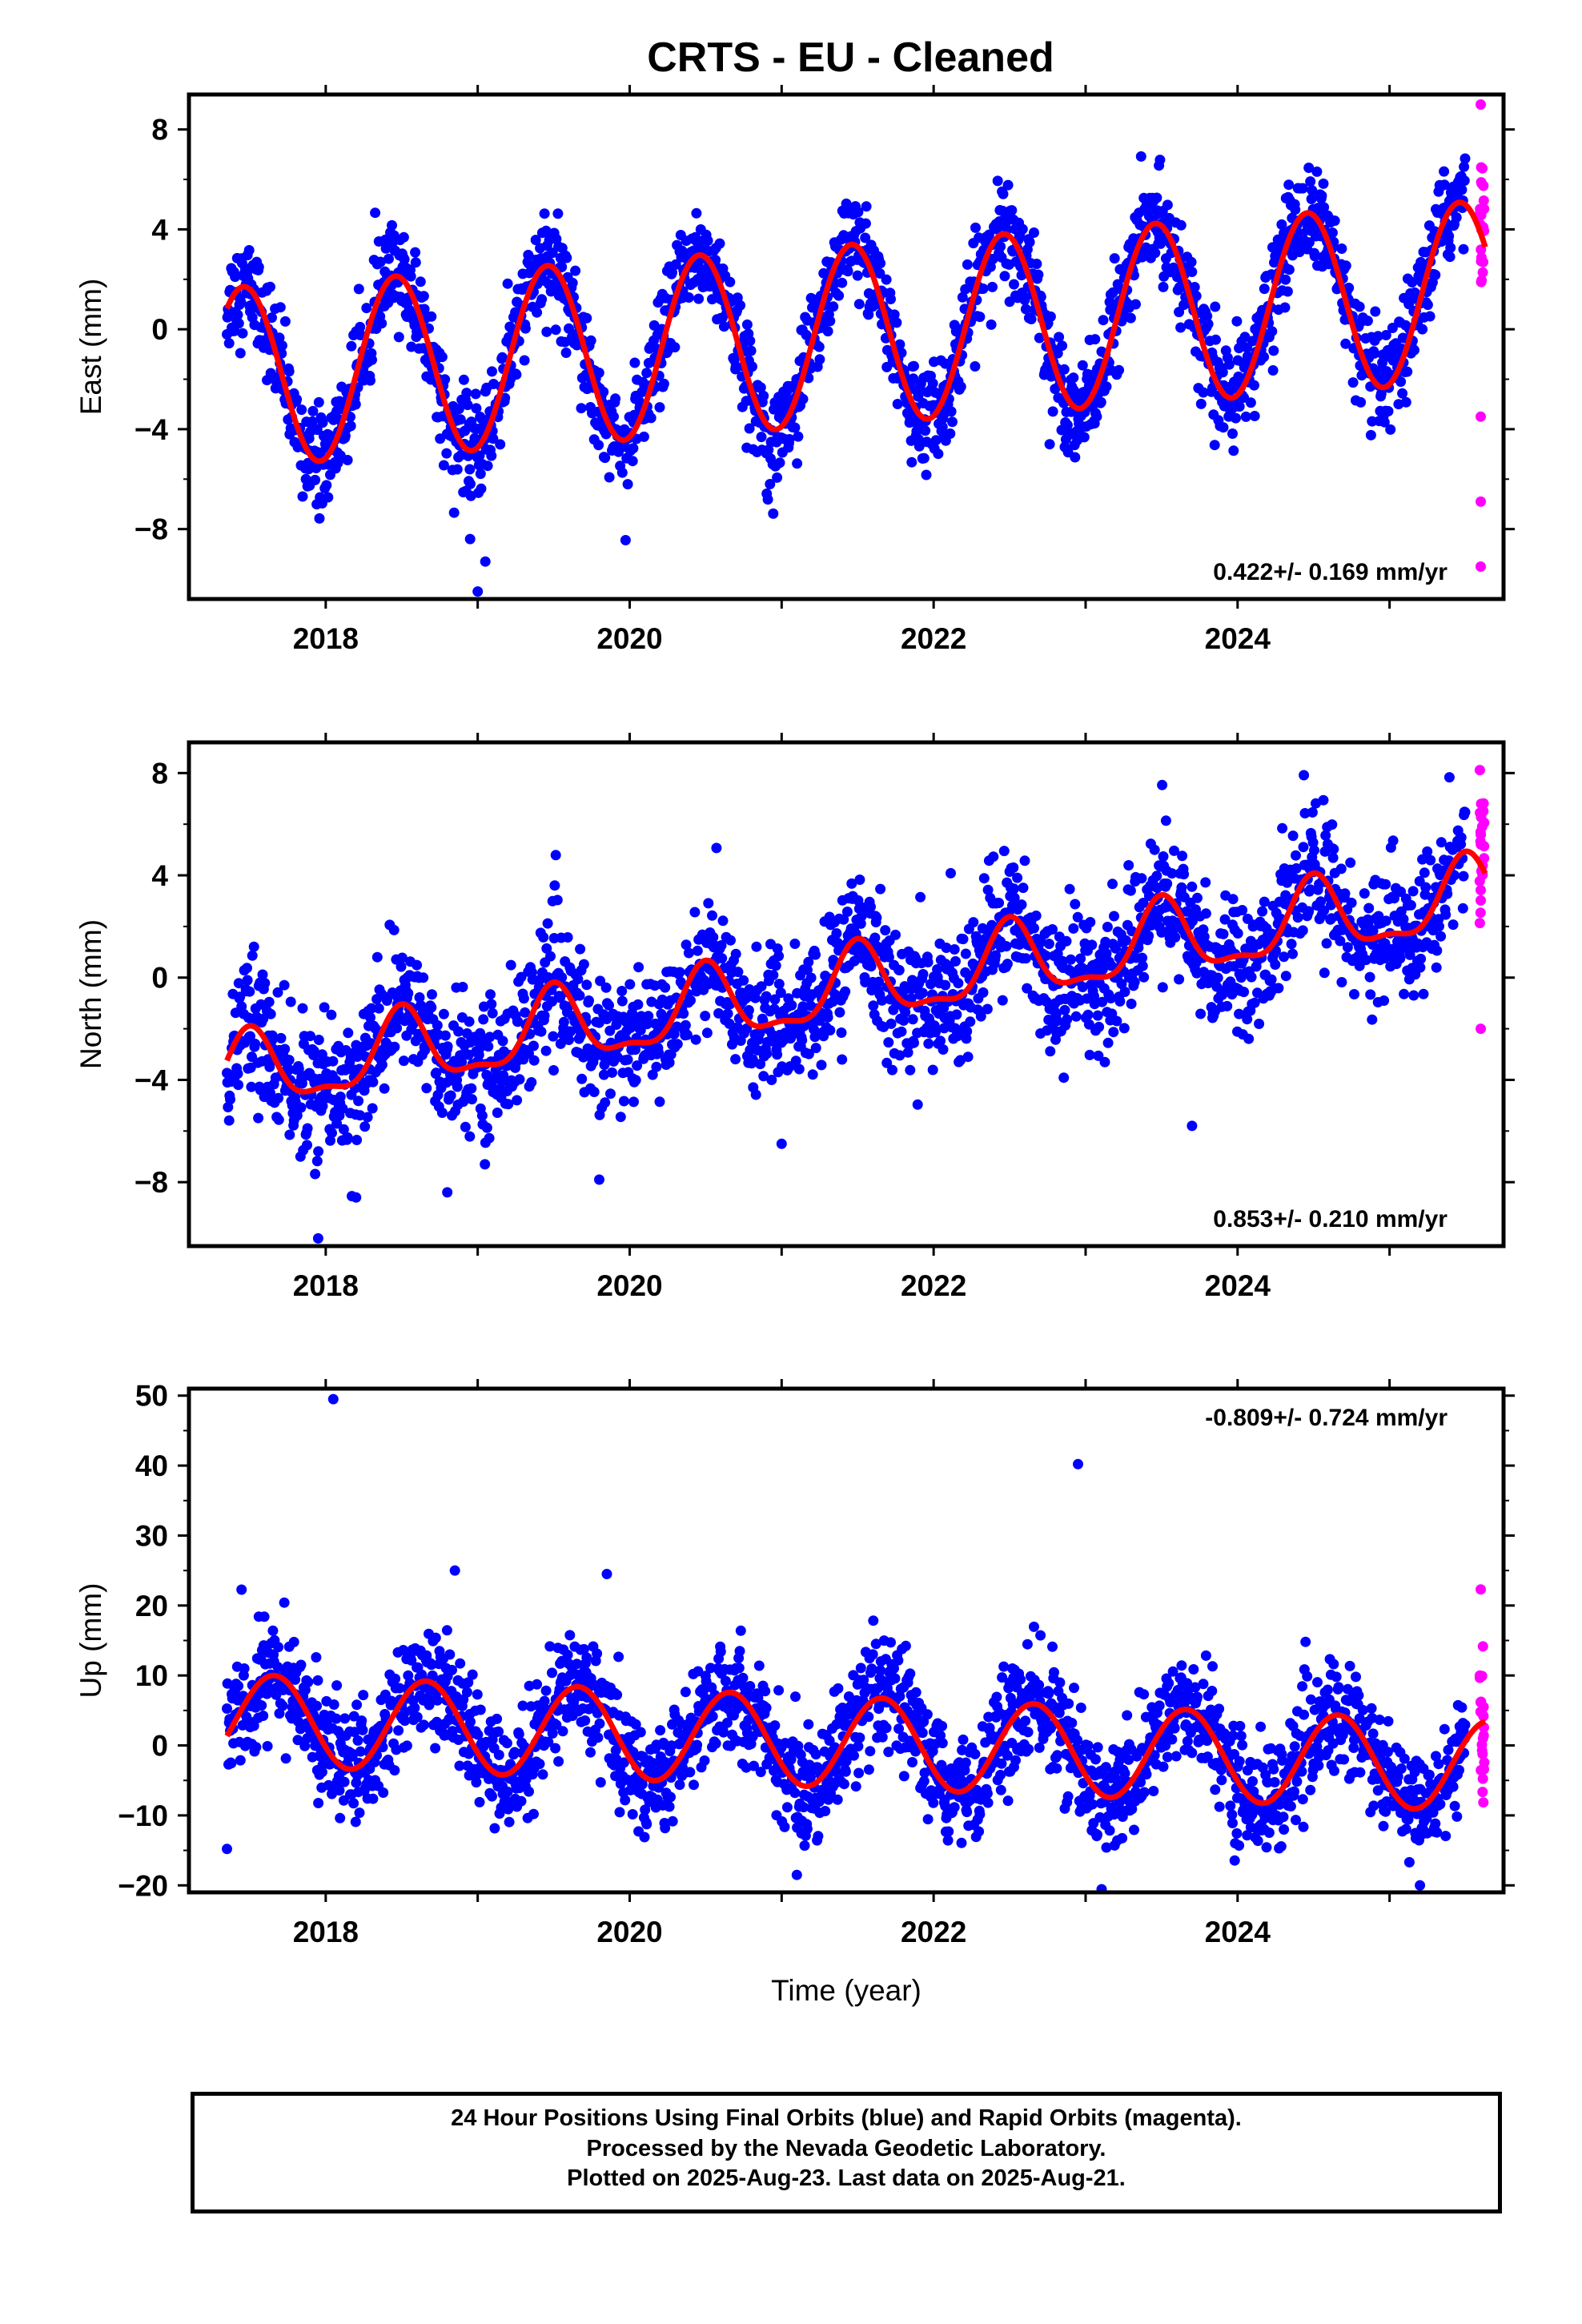  I want to click on x-tick-label: 2020, so click(629, 1285).